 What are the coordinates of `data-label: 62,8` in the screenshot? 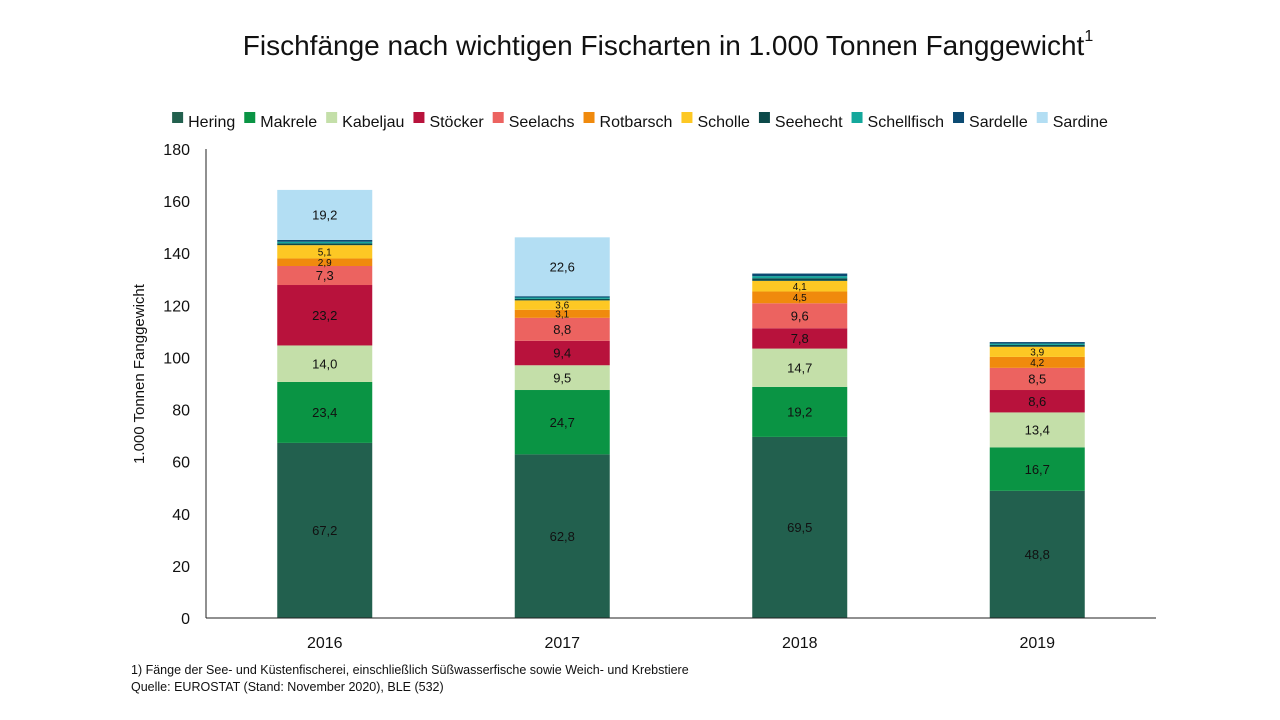 It's located at (562, 536).